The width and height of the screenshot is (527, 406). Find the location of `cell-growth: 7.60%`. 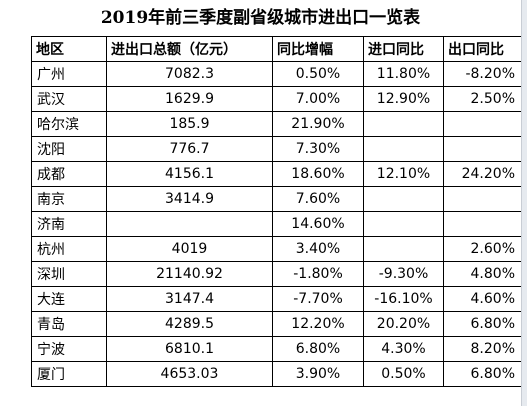

cell-growth: 7.60% is located at coordinates (318, 199).